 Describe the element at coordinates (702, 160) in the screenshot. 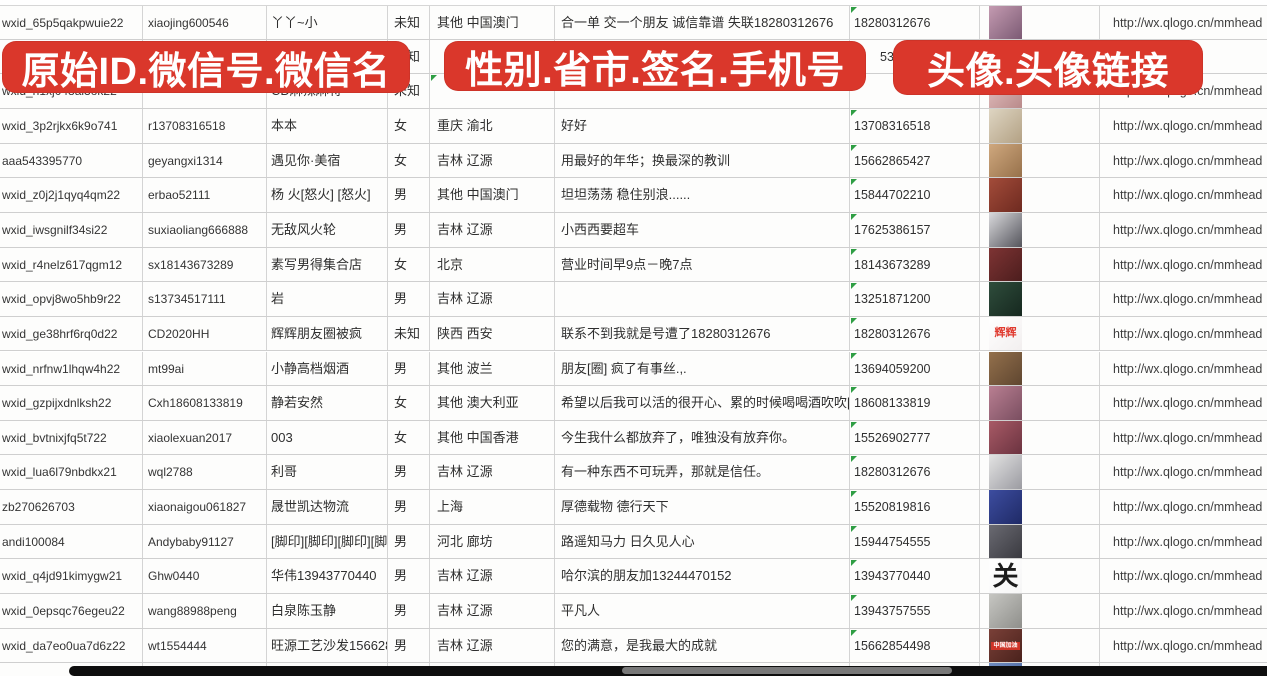

I see `cell-signature: 用最好的年华；换最深的教训` at that location.